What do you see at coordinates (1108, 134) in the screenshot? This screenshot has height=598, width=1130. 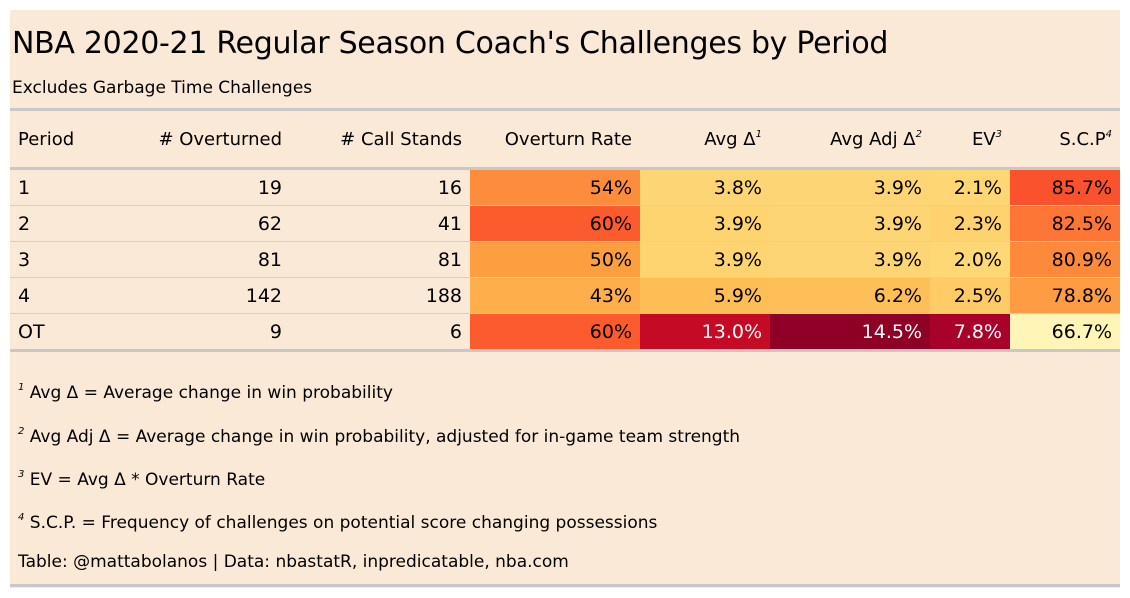 I see `footnote-marker: 4` at bounding box center [1108, 134].